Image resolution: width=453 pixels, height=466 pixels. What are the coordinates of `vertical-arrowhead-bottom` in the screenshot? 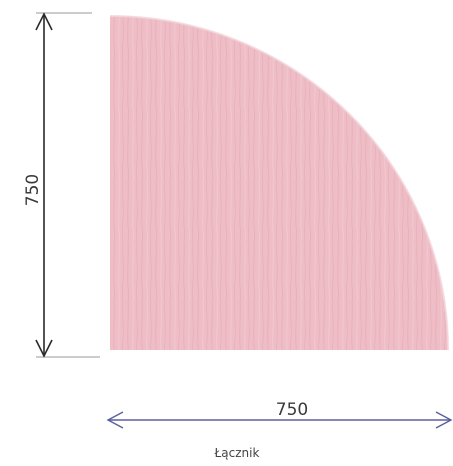 It's located at (44, 348).